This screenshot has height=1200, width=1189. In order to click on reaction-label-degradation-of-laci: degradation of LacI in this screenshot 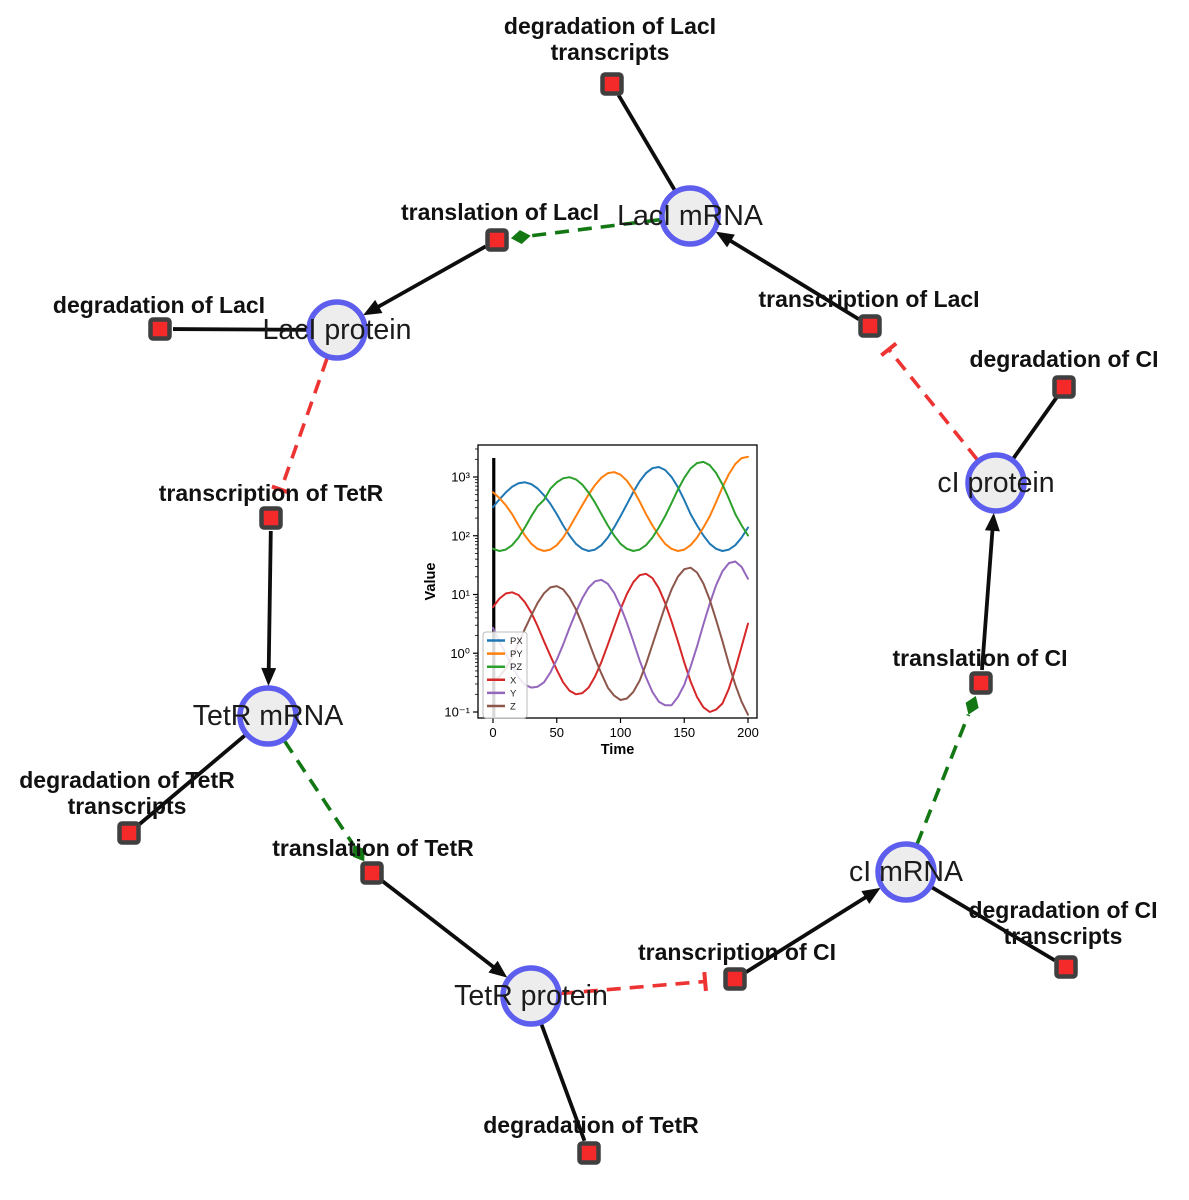, I will do `click(159, 305)`.